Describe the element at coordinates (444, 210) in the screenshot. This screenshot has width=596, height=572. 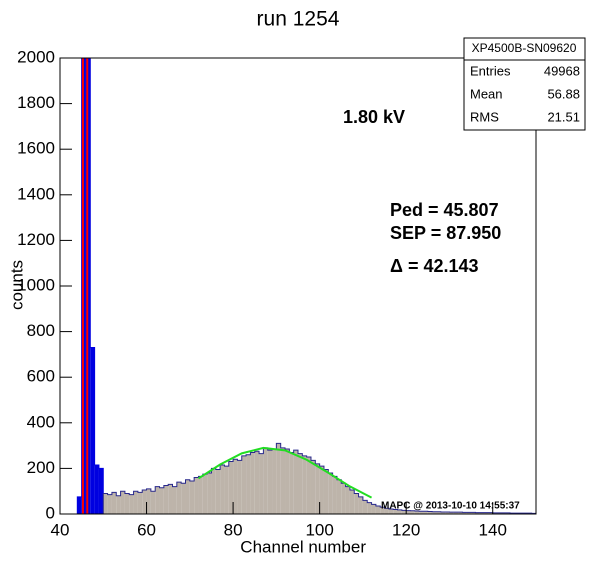
I see `annotation: Ped = 45.807` at that location.